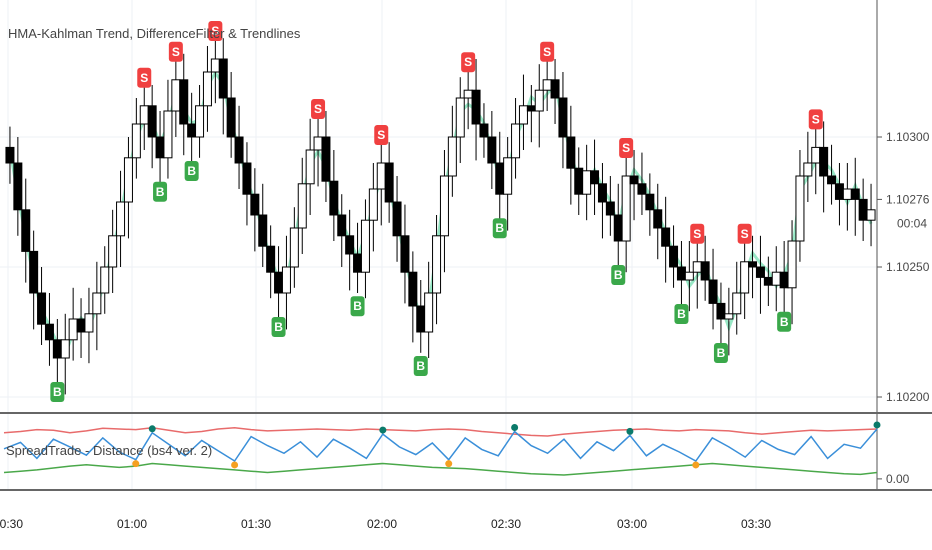  What do you see at coordinates (898, 479) in the screenshot?
I see `ind-tick-label: 0.00` at bounding box center [898, 479].